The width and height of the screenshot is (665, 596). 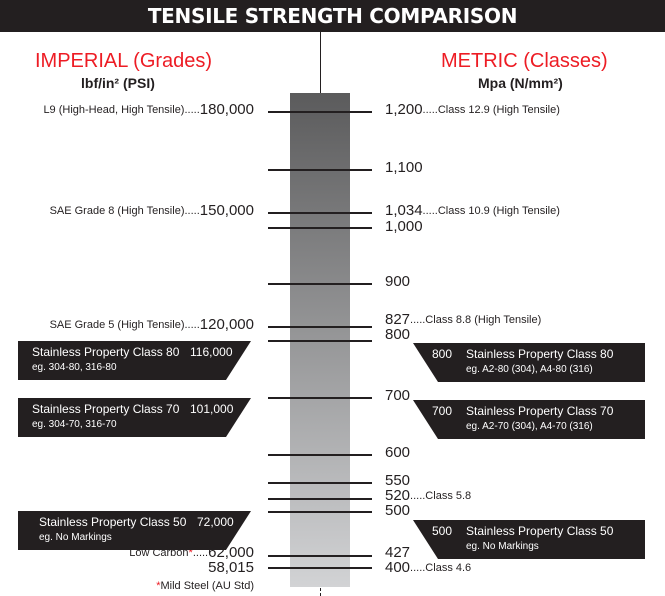 What do you see at coordinates (212, 409) in the screenshot?
I see `box-value: 101,000` at bounding box center [212, 409].